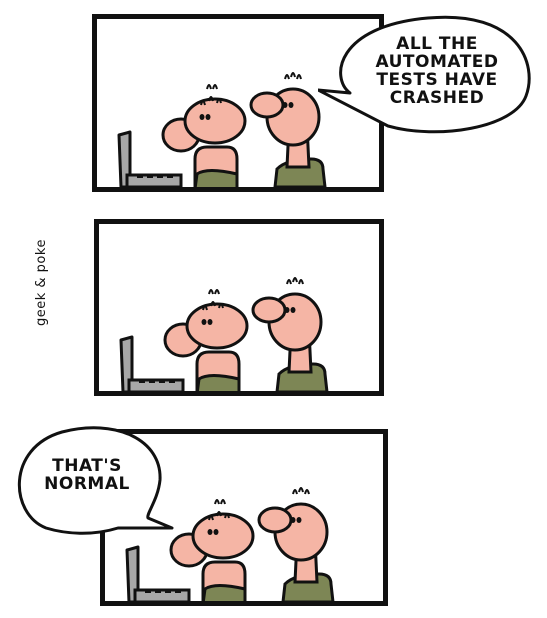  I want to click on panel-1-scene, so click(222, 129).